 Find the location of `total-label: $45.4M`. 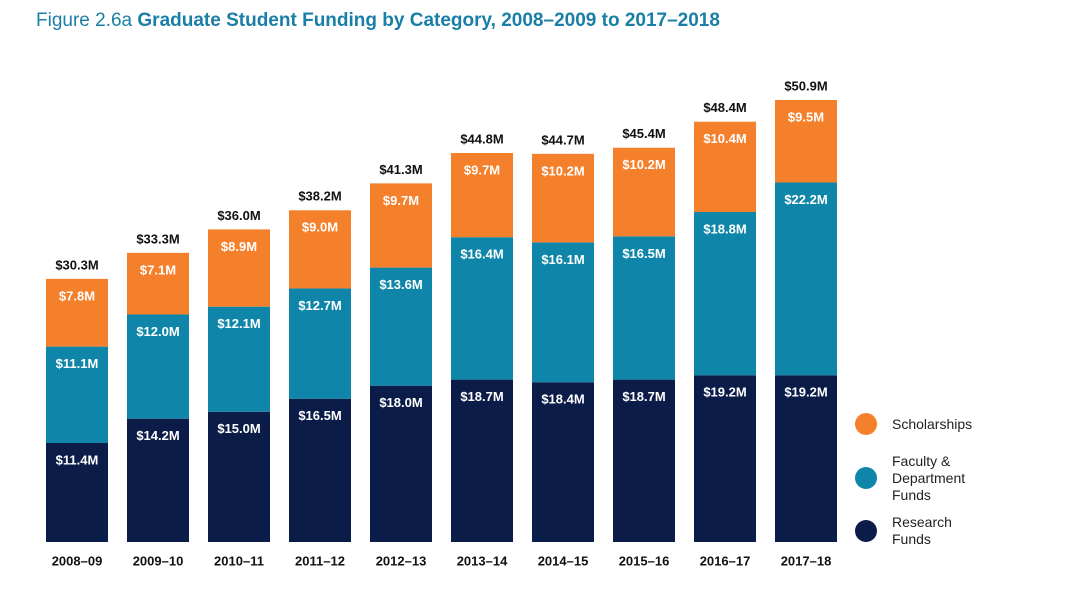

total-label: $45.4M is located at coordinates (643, 133).